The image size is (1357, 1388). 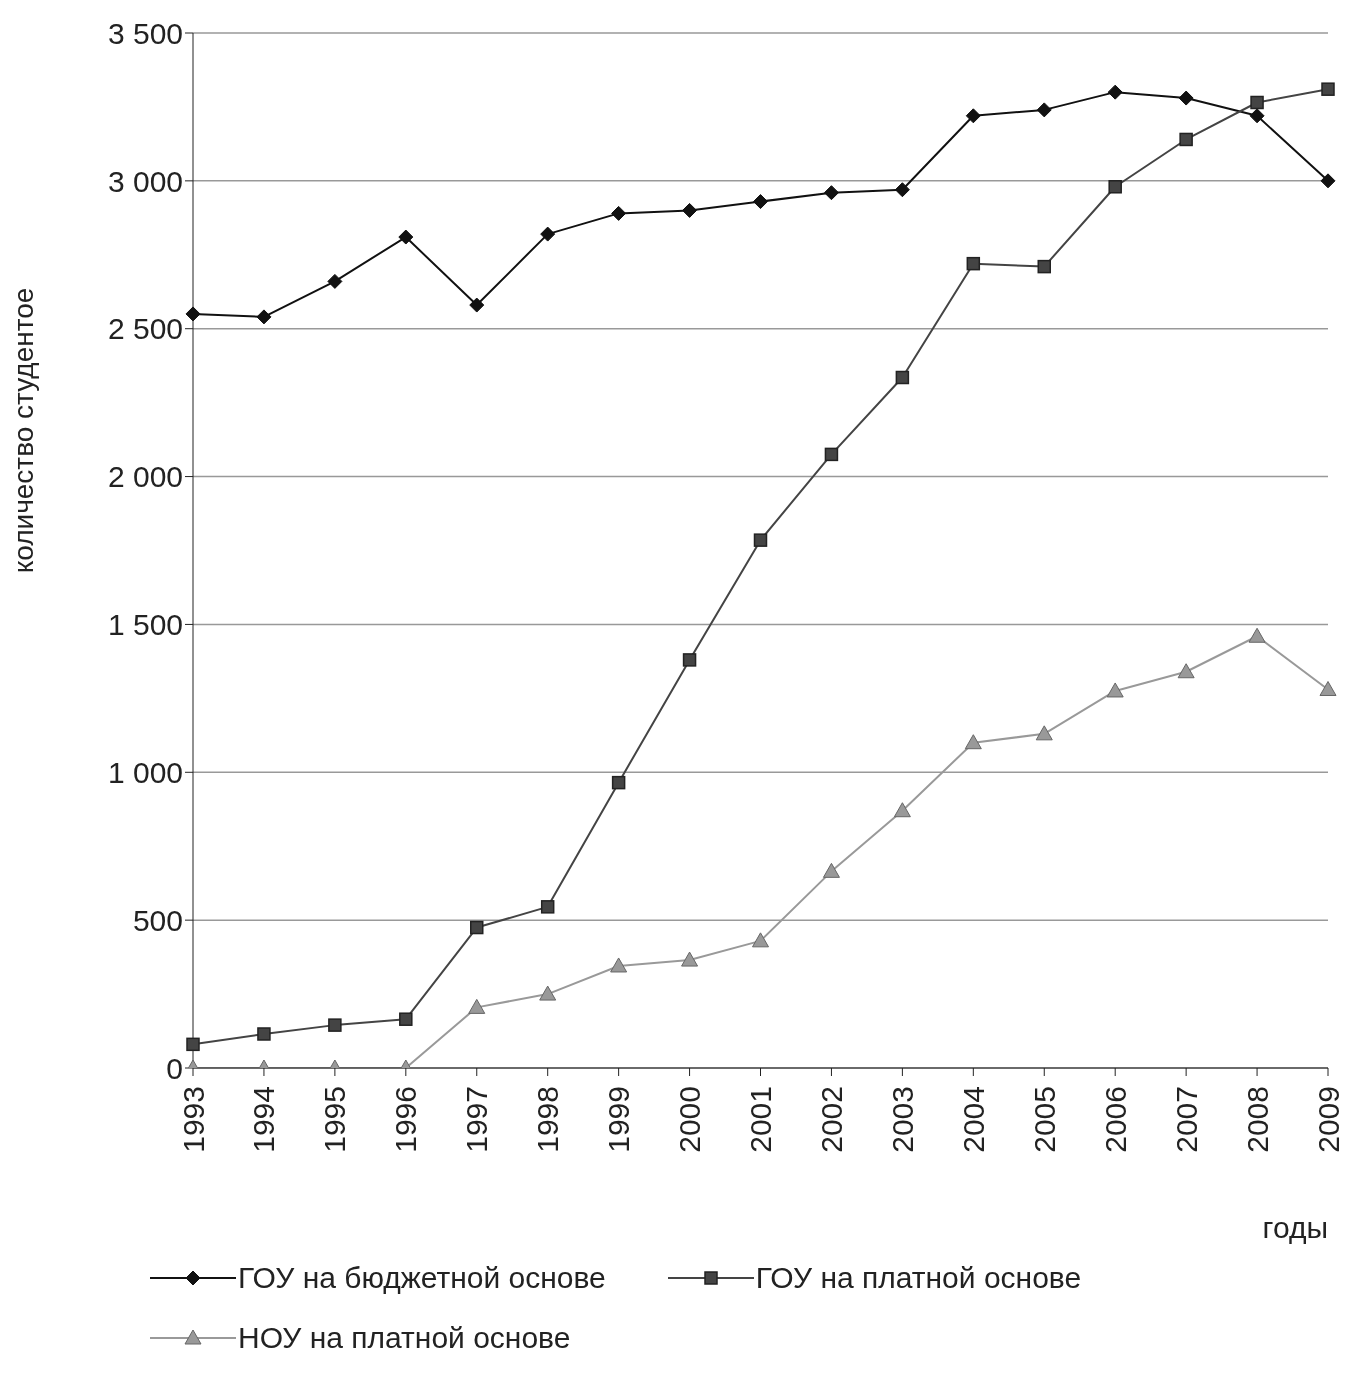 I want to click on y-tick-label: 2 500, so click(x=145, y=329).